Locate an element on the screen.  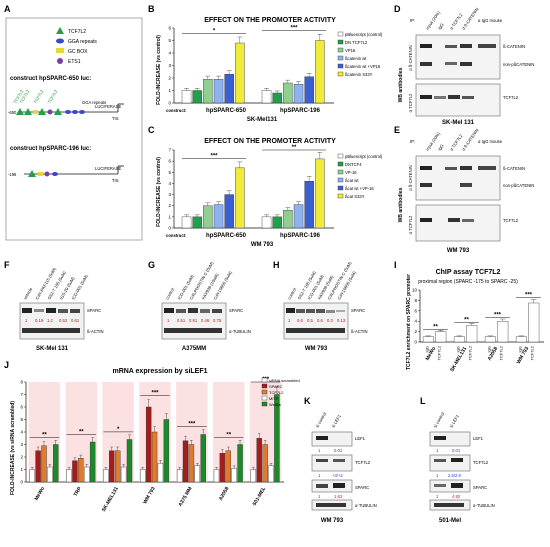
lane-label: IgG is located at coordinates (441, 26).